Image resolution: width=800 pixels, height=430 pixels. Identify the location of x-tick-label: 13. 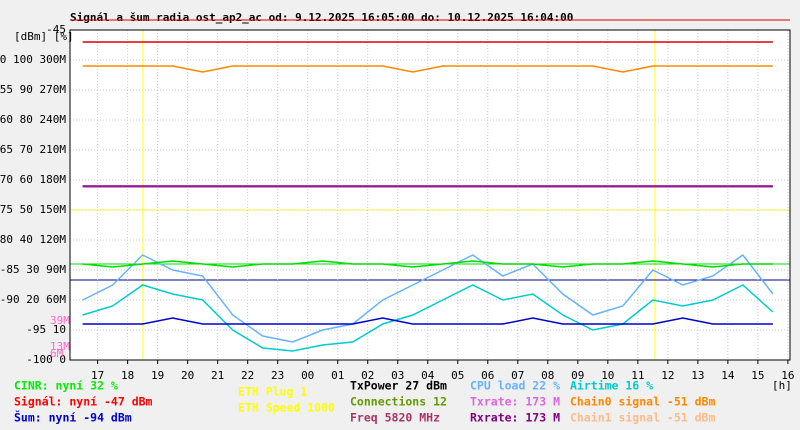
(697, 375).